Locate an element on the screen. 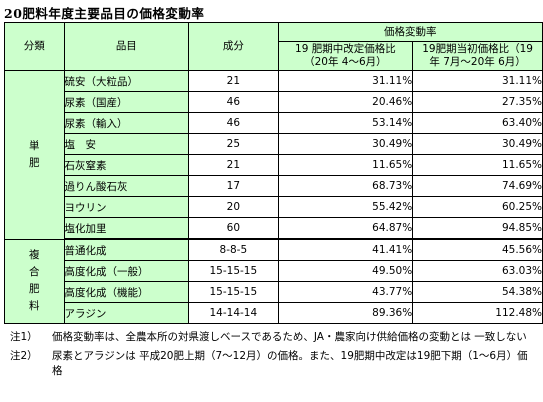 This screenshot has height=402, width=543. start-price-rate-cell: 112.48% is located at coordinates (477, 313).